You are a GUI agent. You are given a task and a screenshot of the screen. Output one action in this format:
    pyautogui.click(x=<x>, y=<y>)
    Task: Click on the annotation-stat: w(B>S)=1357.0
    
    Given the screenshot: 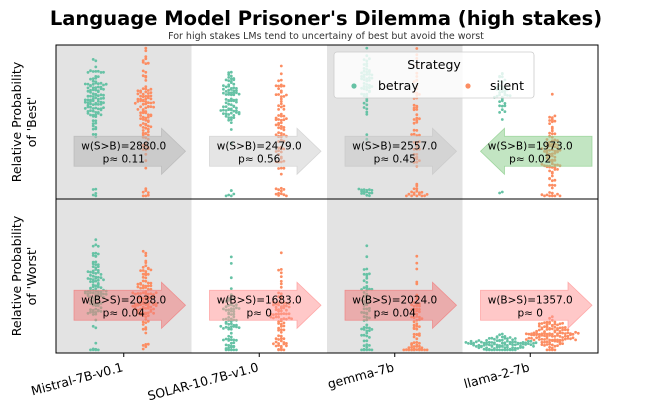 What is the action you would take?
    pyautogui.click(x=530, y=300)
    